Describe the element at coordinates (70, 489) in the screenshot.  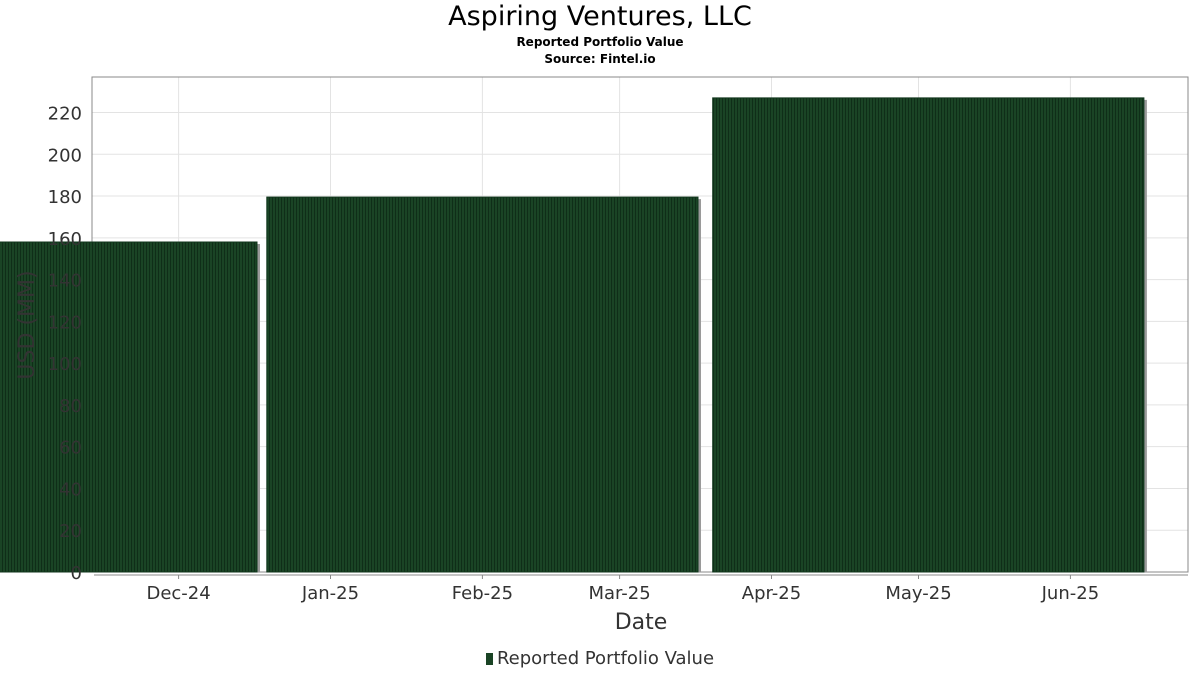
I see `y-tick-label: 40` at that location.